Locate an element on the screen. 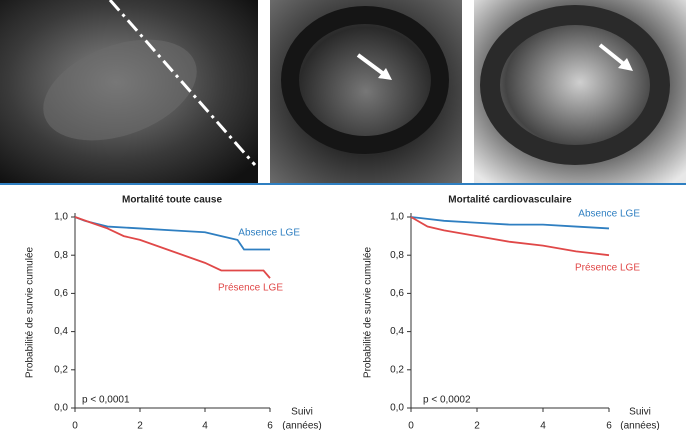 This screenshot has height=430, width=686. annotation: p < 0,0001 is located at coordinates (106, 400).